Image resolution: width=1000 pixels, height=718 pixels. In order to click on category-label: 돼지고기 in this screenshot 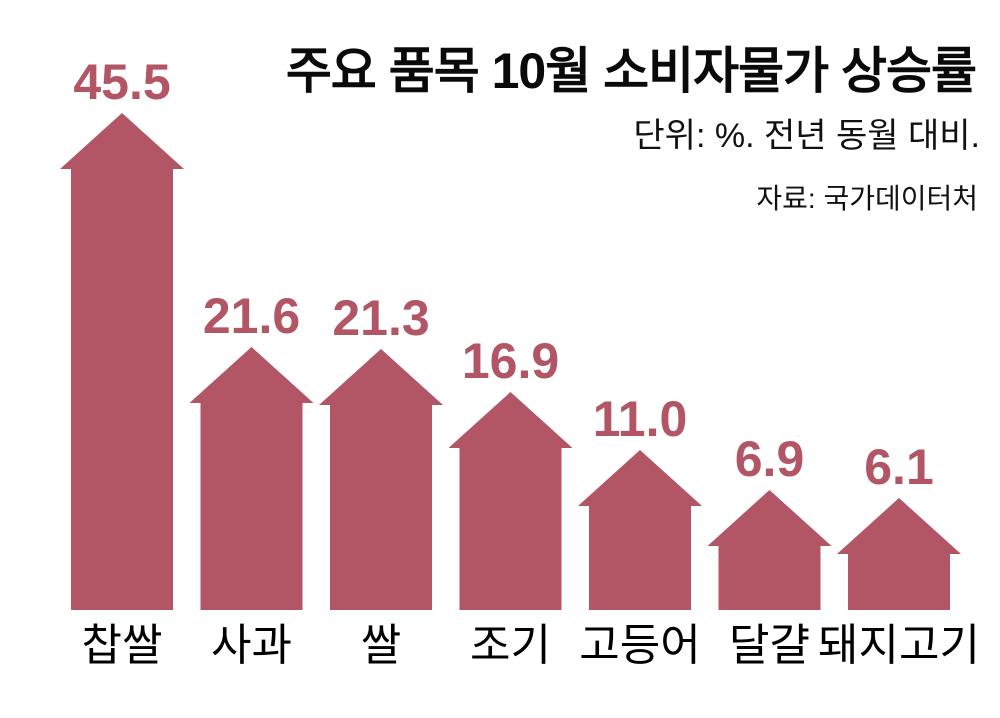, I will do `click(899, 645)`.